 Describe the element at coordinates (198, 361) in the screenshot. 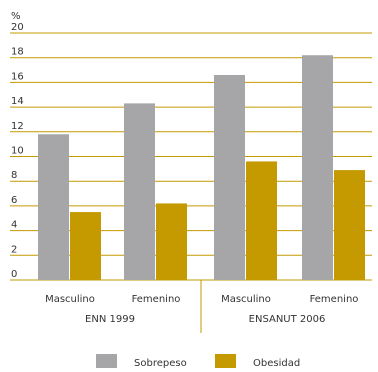

I see `legend: Sobrepeso Obesidad` at that location.